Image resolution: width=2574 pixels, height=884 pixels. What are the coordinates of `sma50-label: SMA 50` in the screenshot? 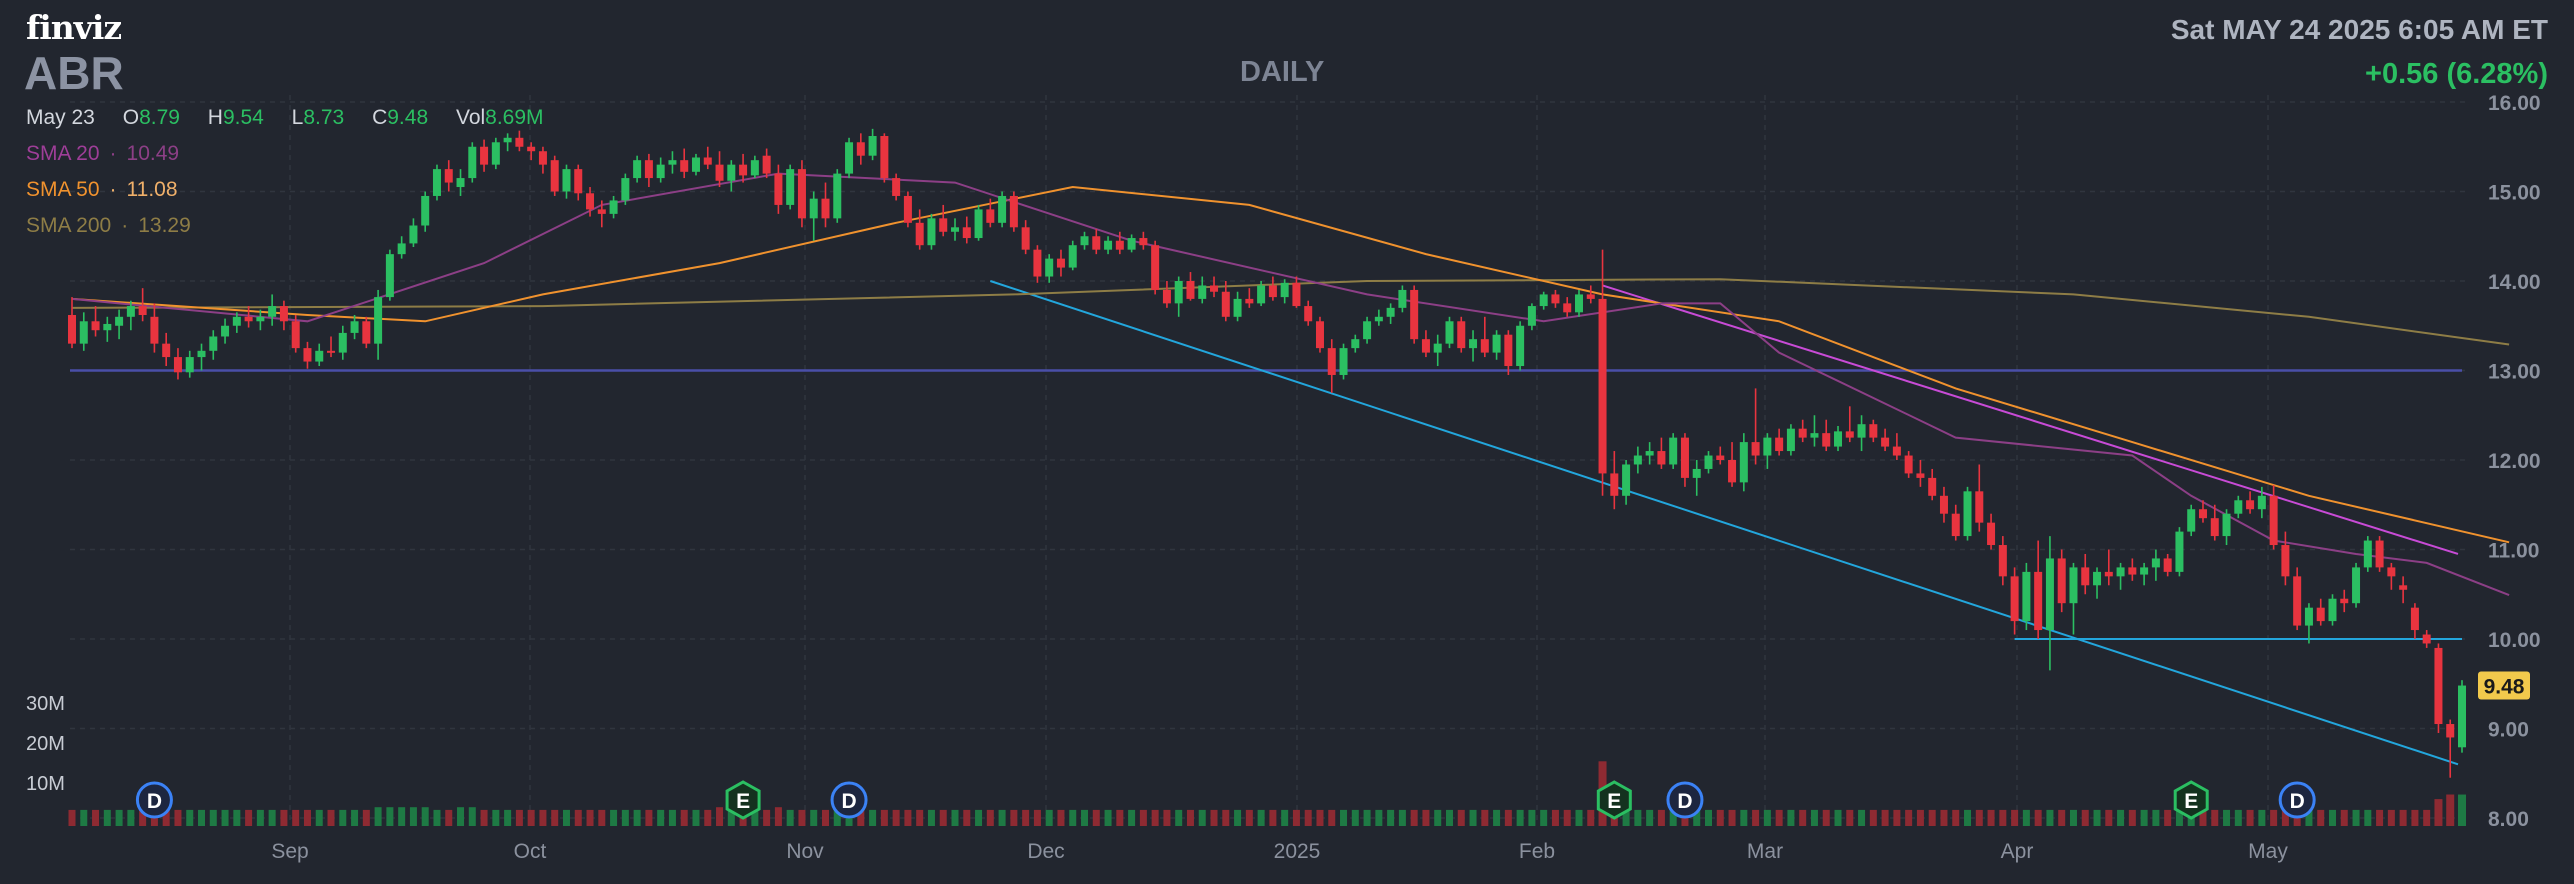 It's located at (63, 189).